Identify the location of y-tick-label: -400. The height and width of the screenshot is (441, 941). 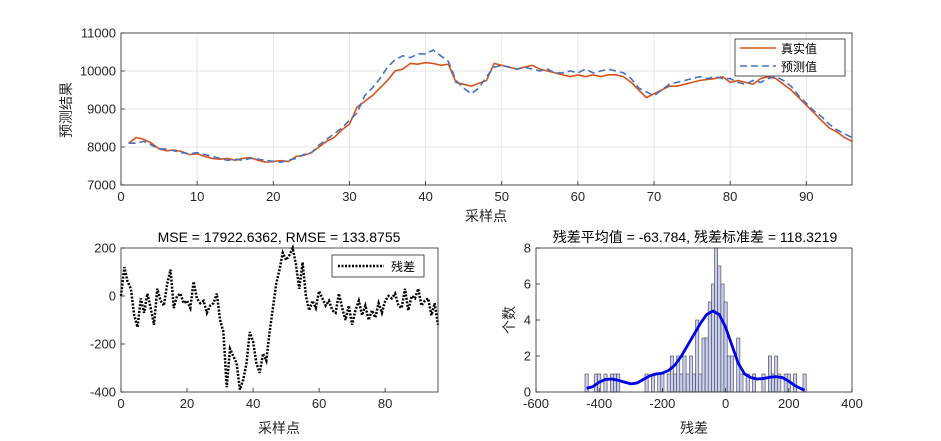
(103, 392).